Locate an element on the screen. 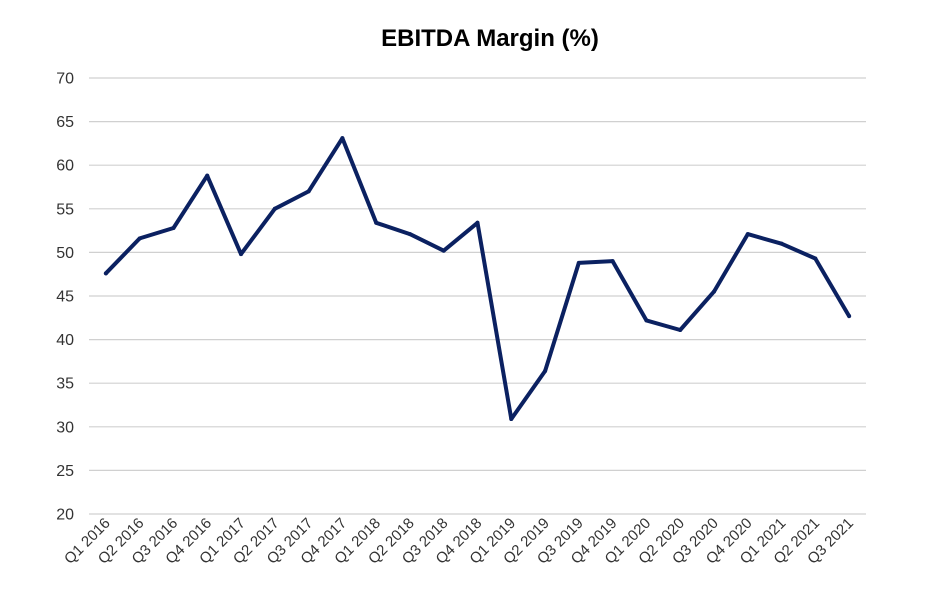 Image resolution: width=926 pixels, height=602 pixels. y-tick-label: 40 is located at coordinates (65, 340).